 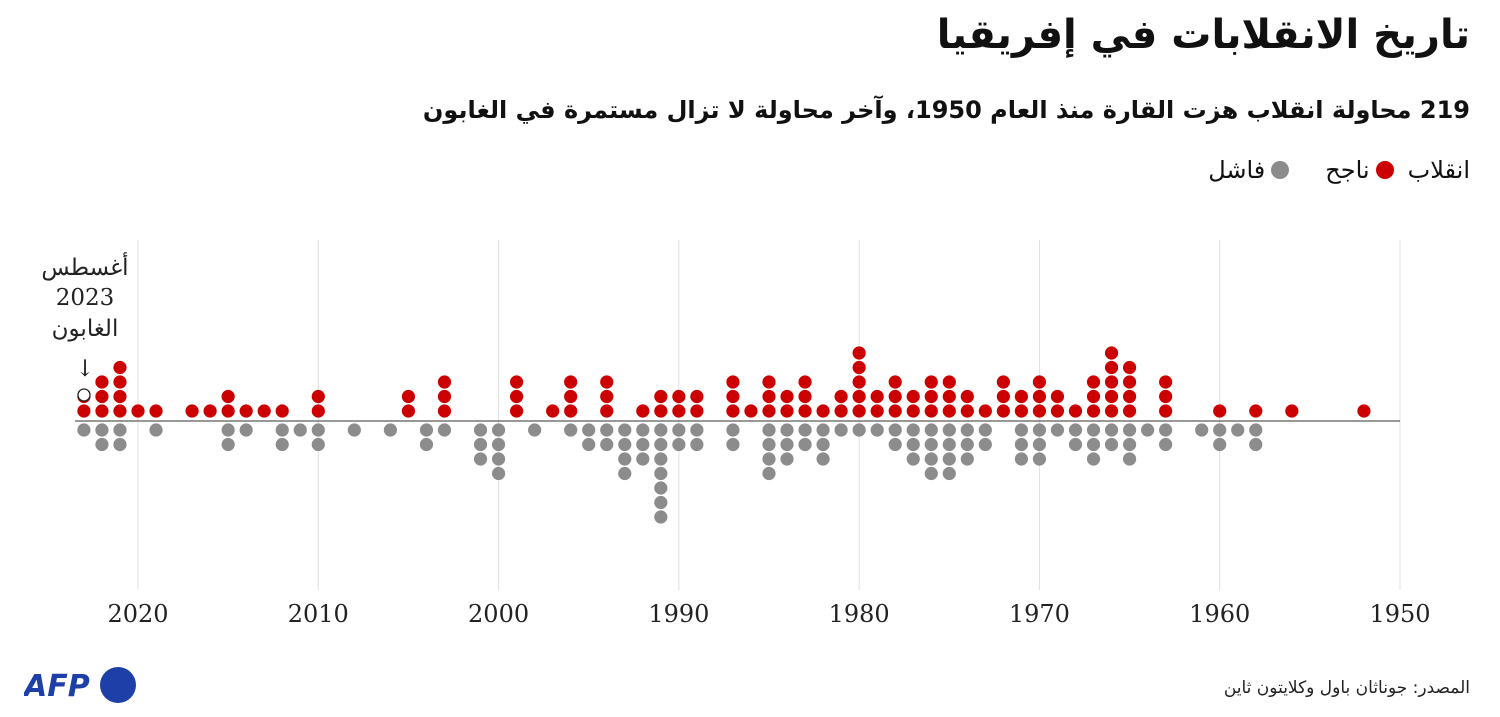 I want to click on x-tick-1970: 1970, so click(x=1039, y=614).